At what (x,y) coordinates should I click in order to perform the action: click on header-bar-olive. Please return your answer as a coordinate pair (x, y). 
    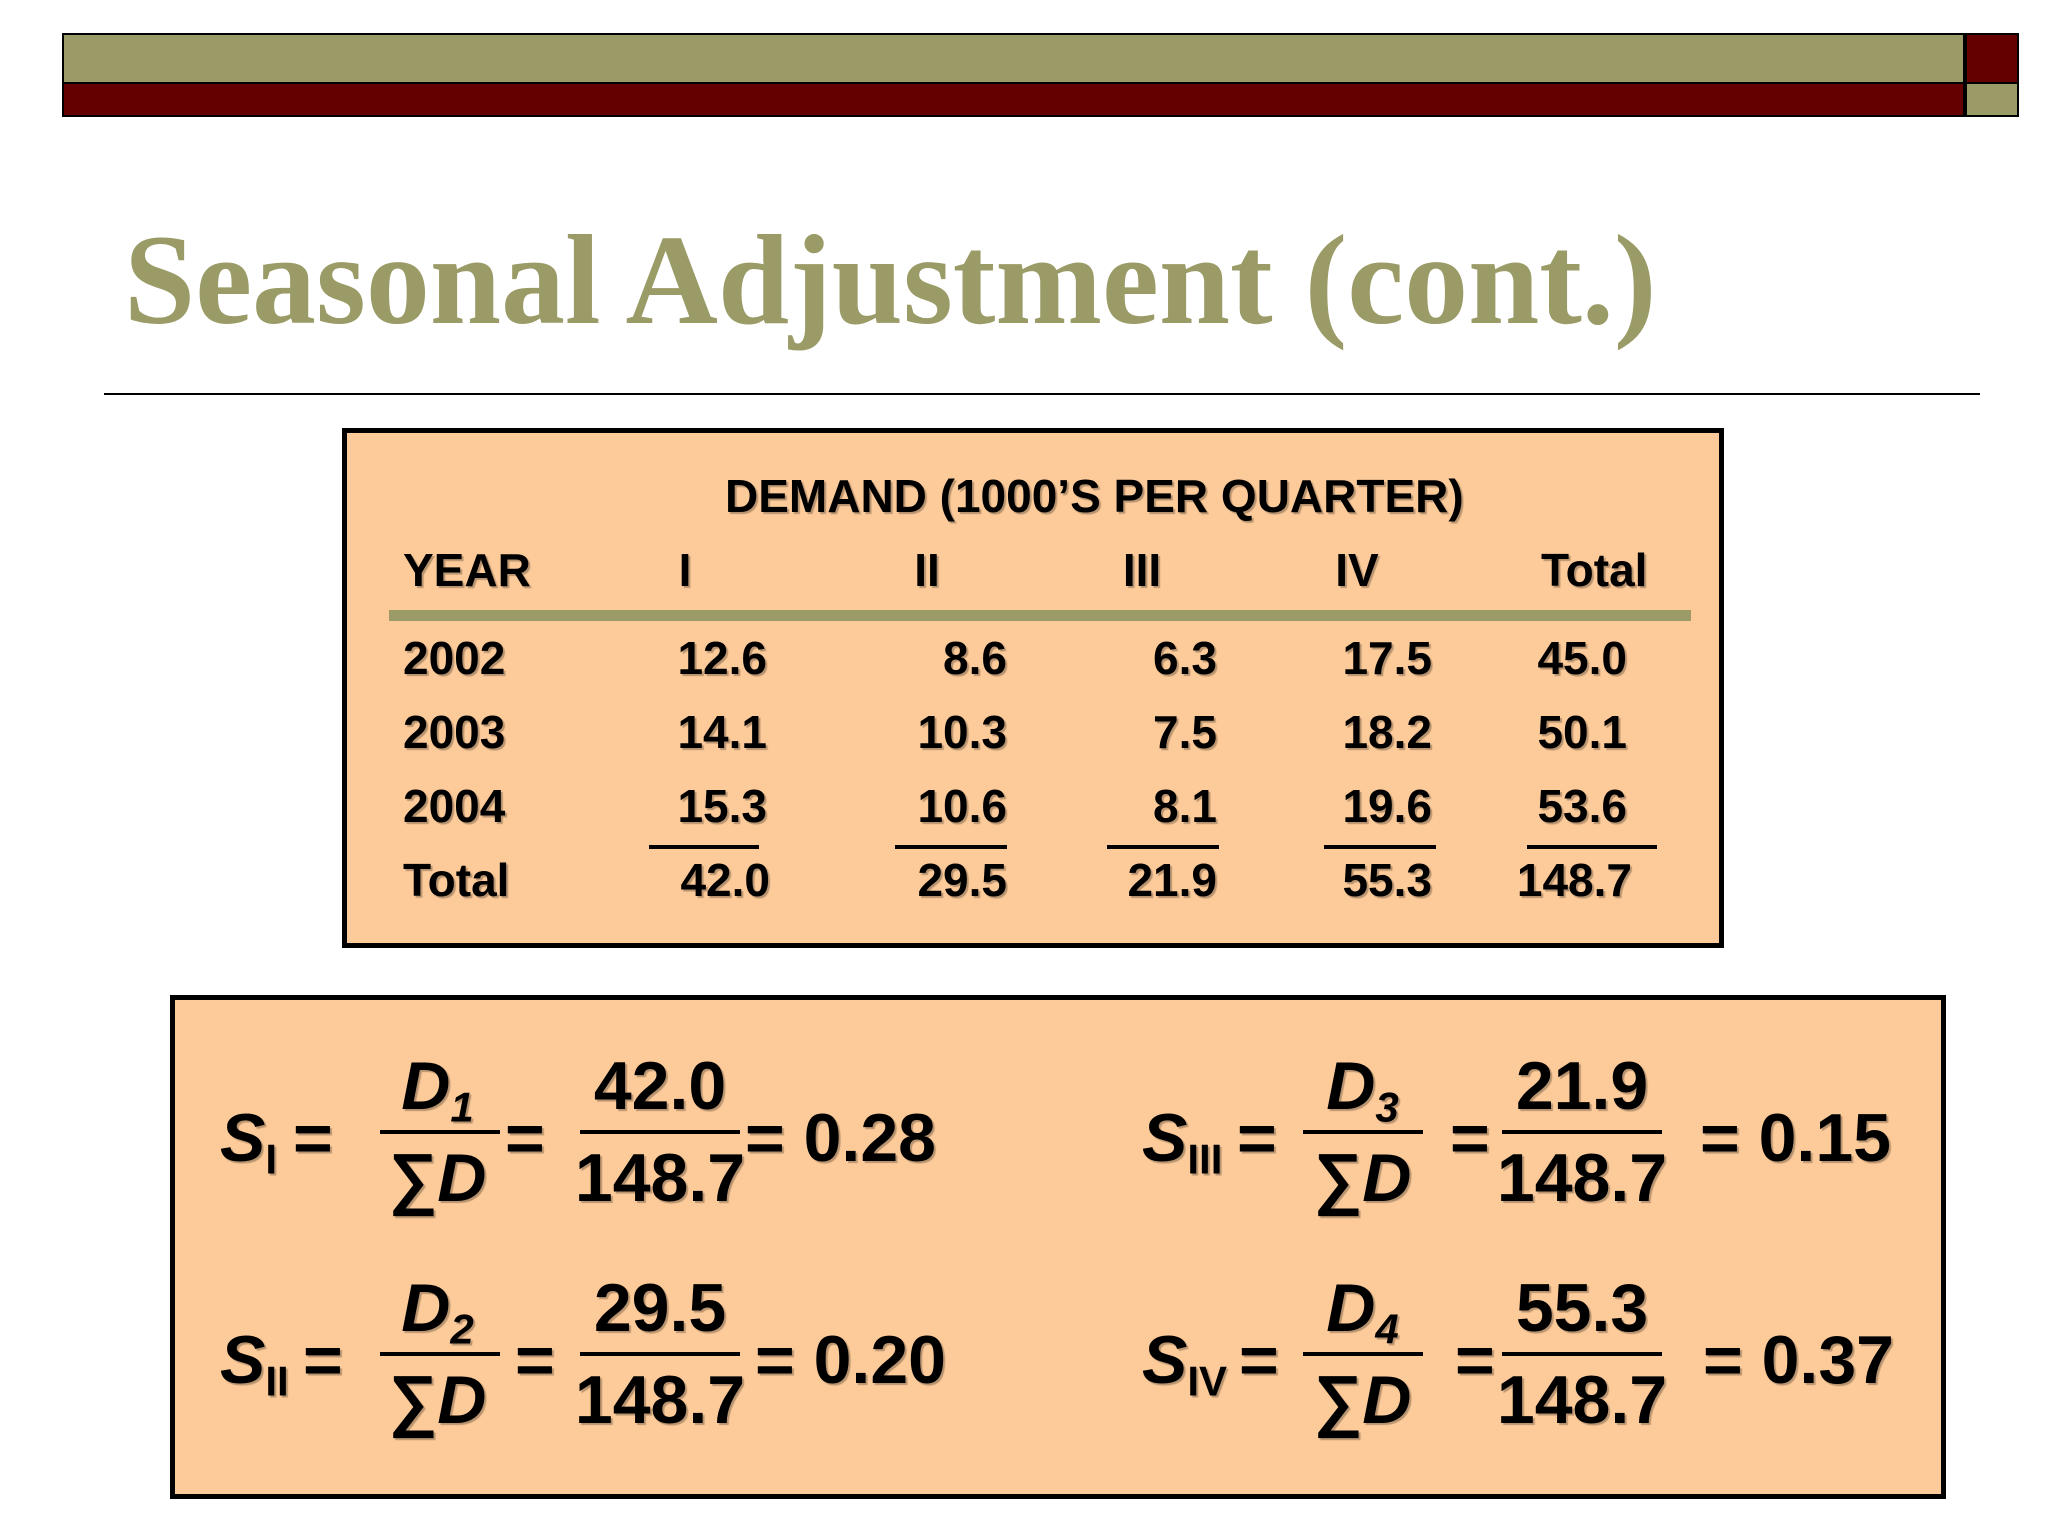
    Looking at the image, I should click on (1013, 58).